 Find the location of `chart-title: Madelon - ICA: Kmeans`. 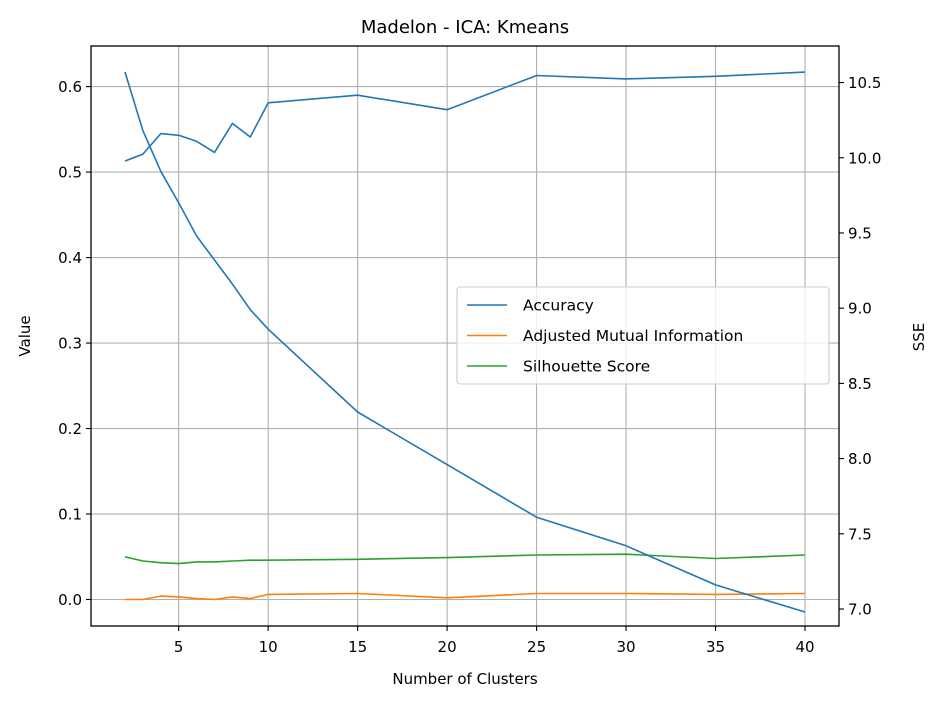

chart-title: Madelon - ICA: Kmeans is located at coordinates (465, 27).